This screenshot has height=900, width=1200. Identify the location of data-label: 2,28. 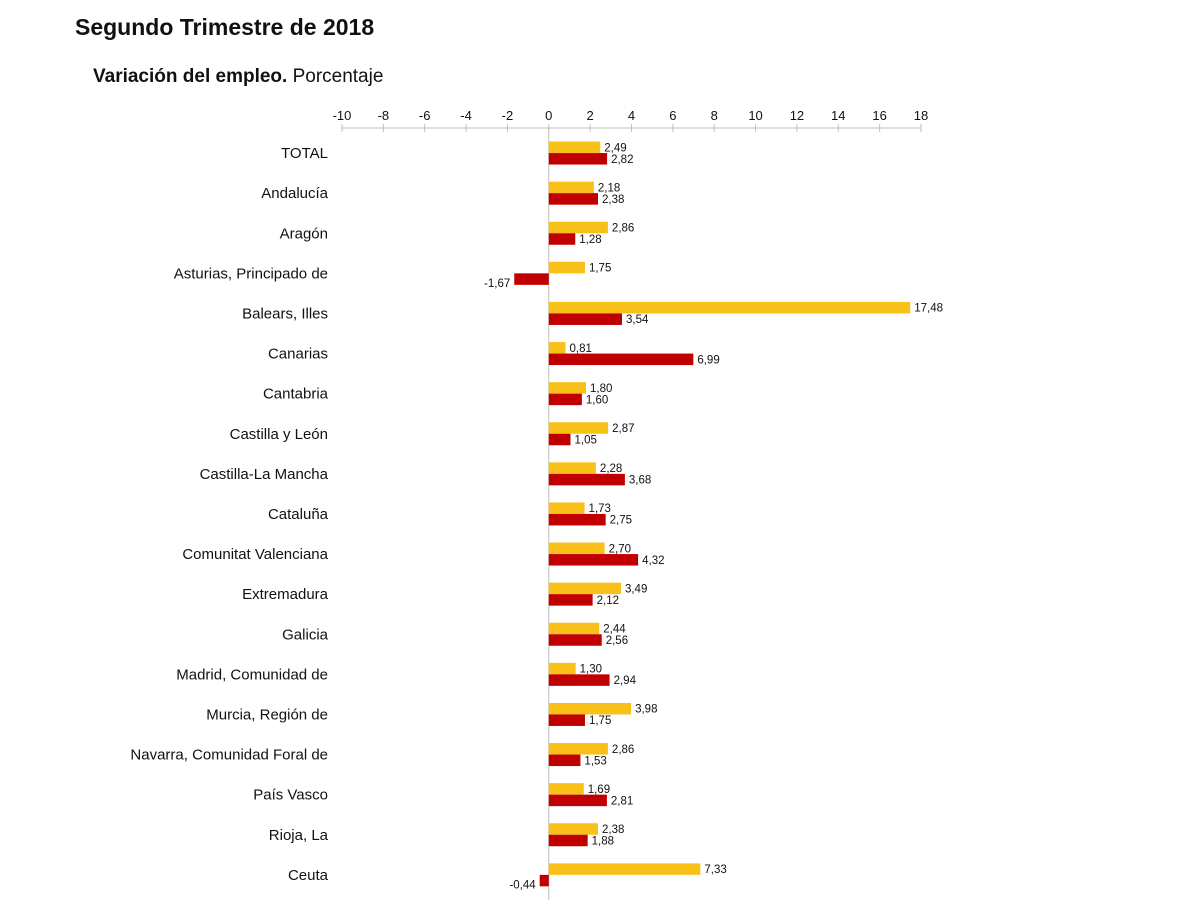
(611, 469).